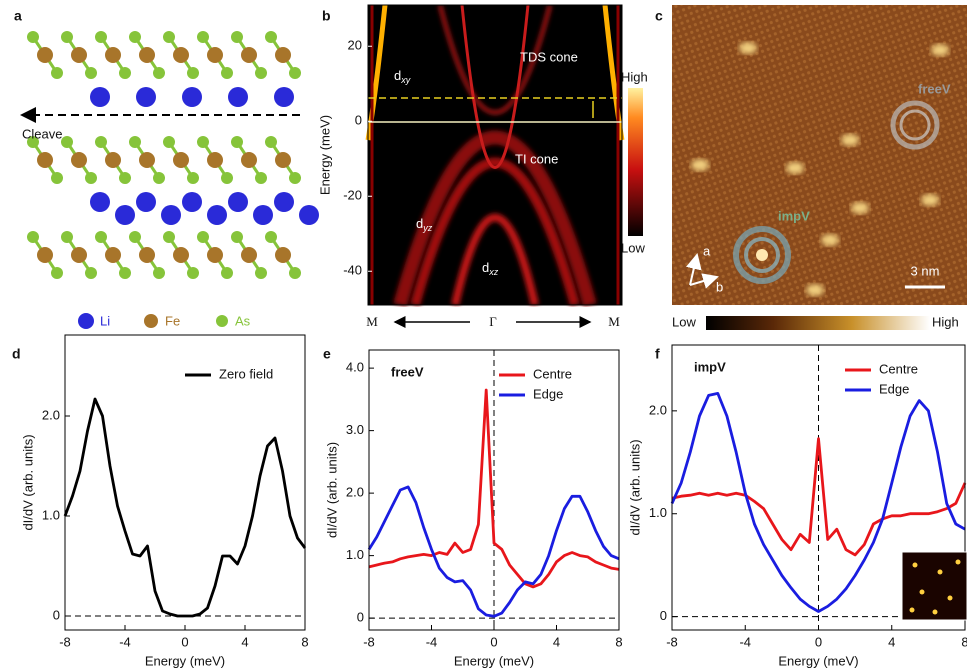 Image resolution: width=967 pixels, height=671 pixels. What do you see at coordinates (18, 16) in the screenshot?
I see `panel-label: a` at bounding box center [18, 16].